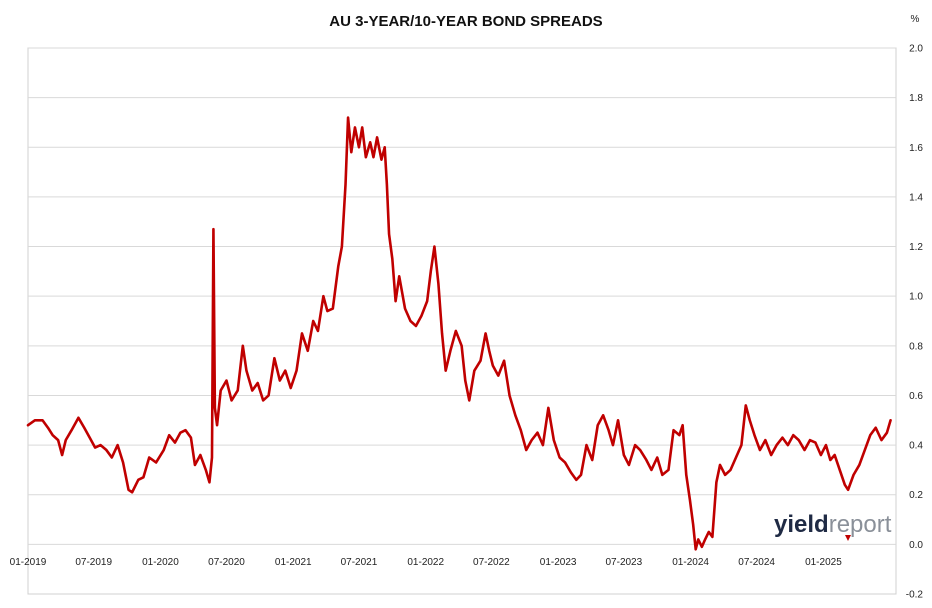 This screenshot has height=608, width=932. I want to click on svg-text: yieldreport, so click(833, 524).